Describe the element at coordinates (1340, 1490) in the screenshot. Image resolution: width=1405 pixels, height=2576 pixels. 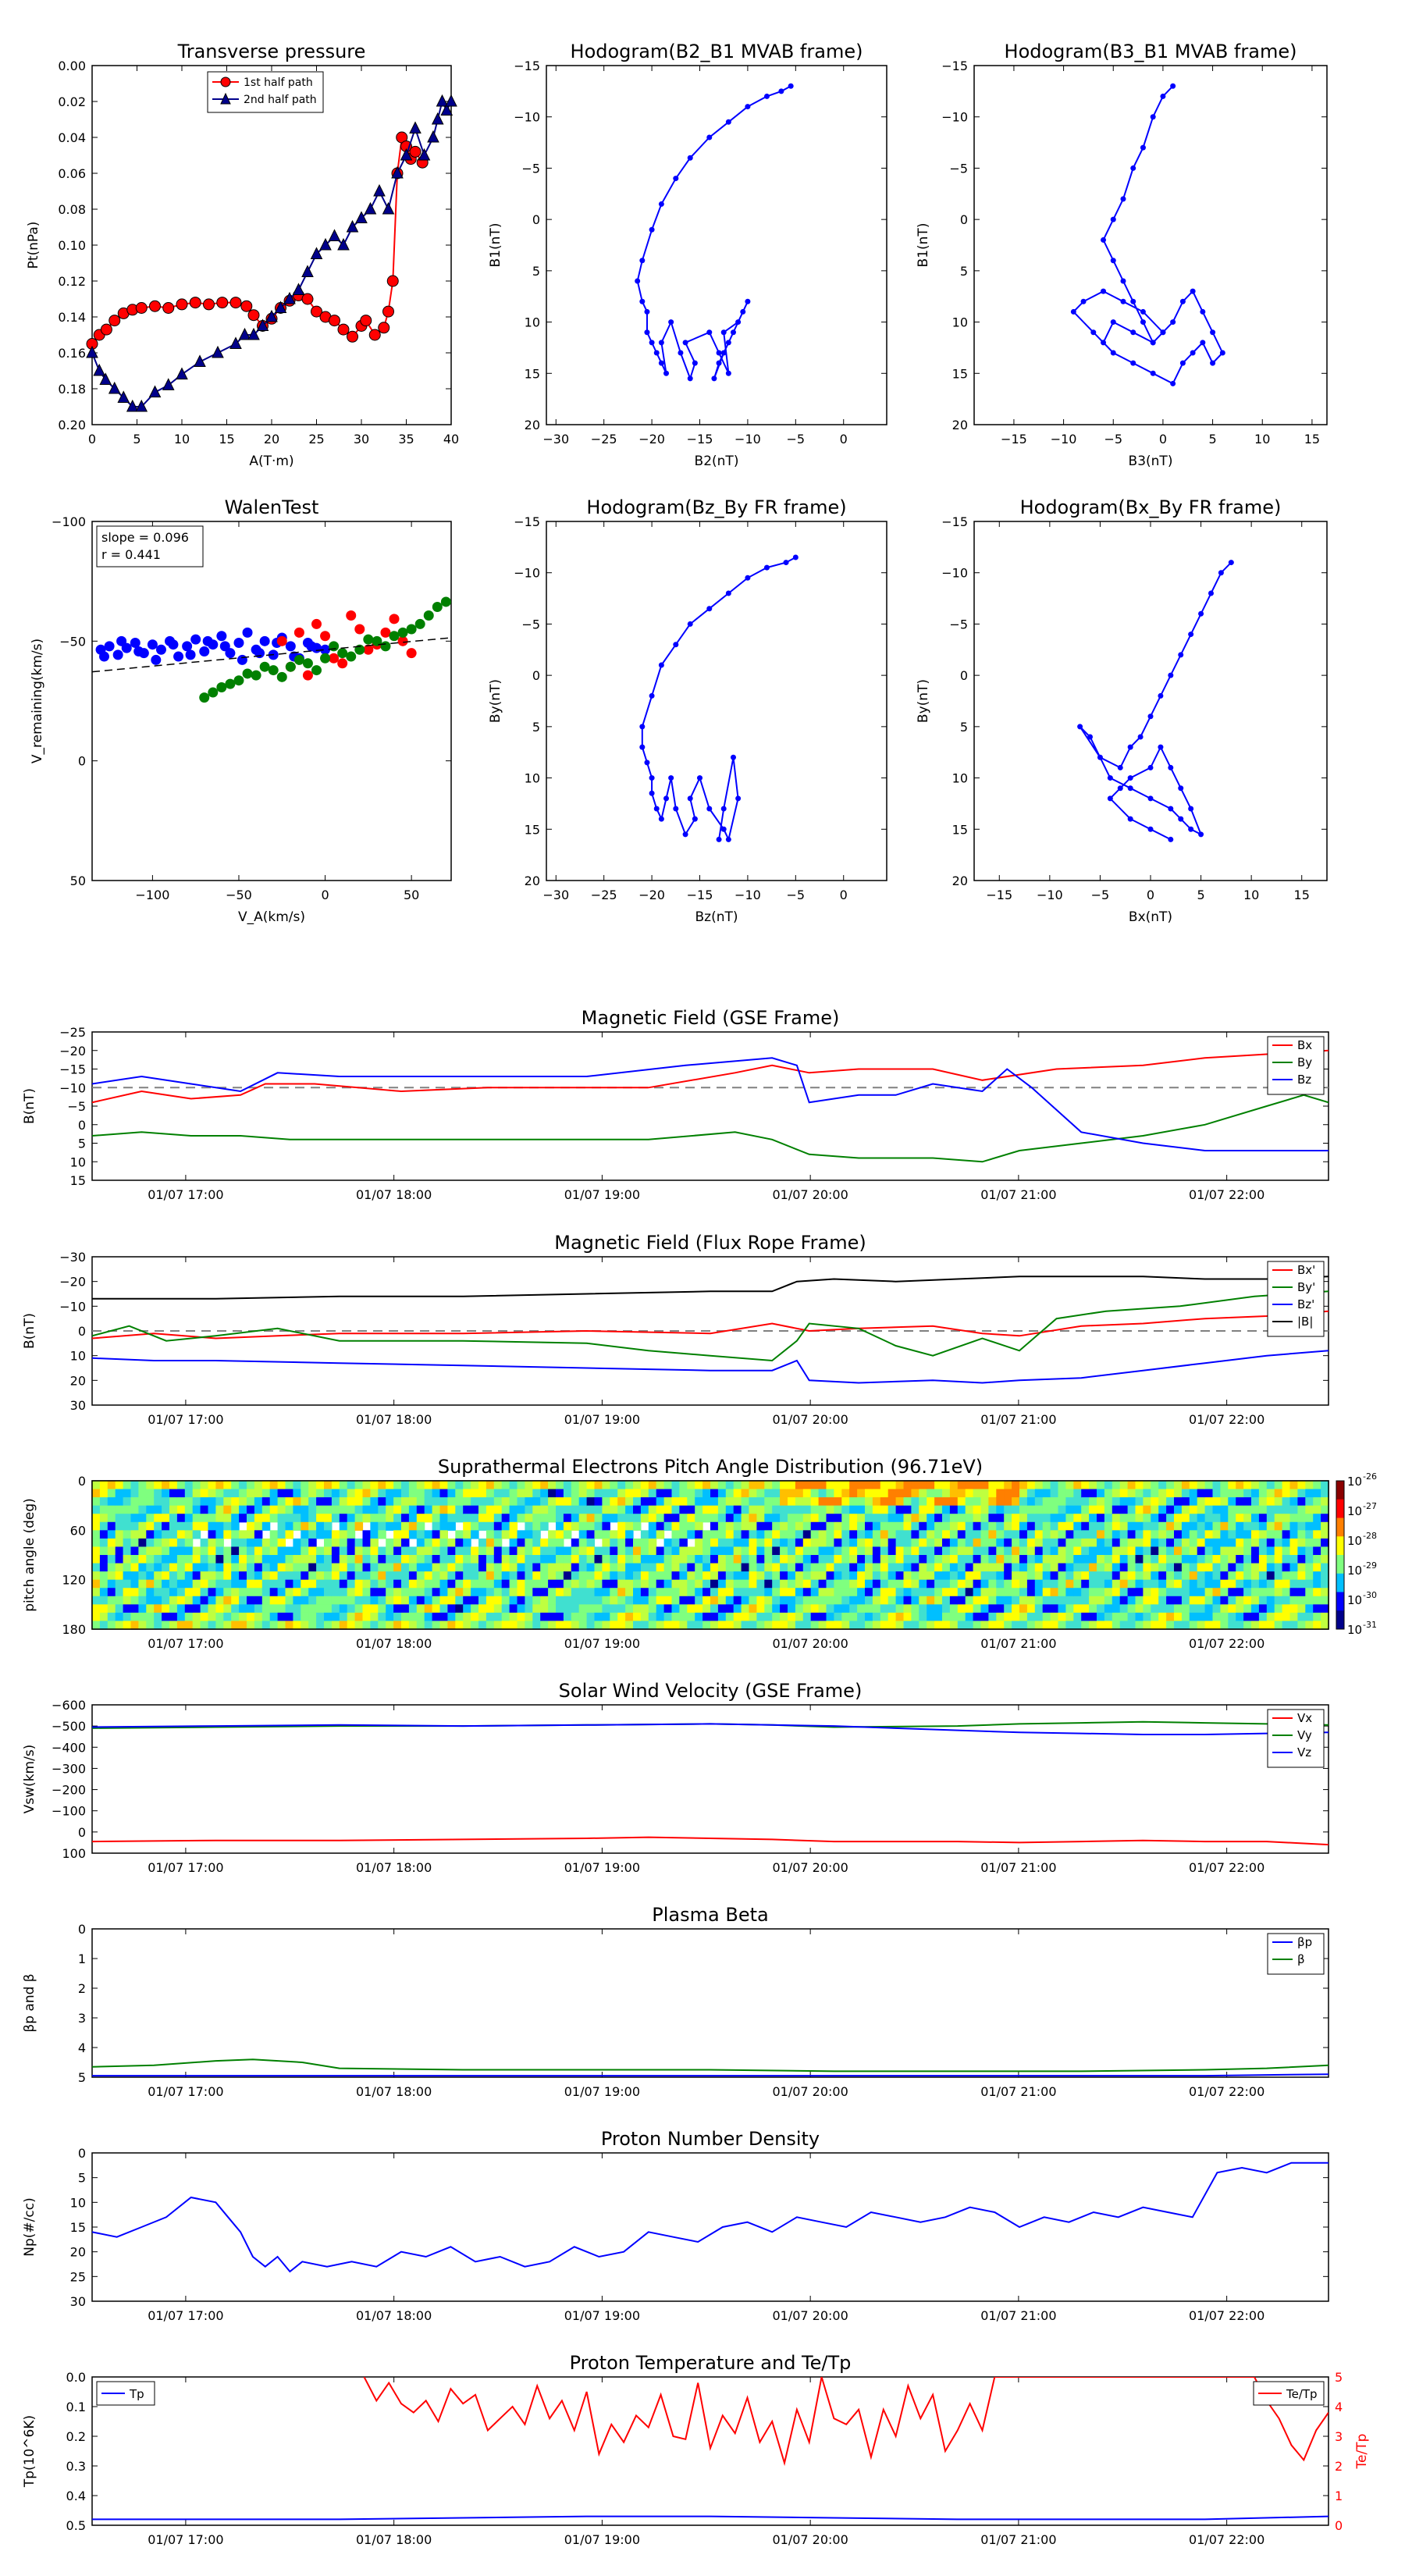
I see `colorbar-segment` at that location.